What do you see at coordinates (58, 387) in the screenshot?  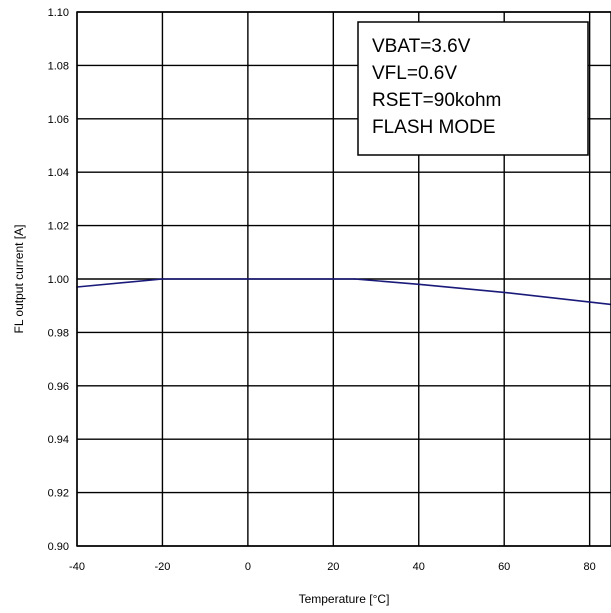 I see `y-tick-label: 0.96` at bounding box center [58, 387].